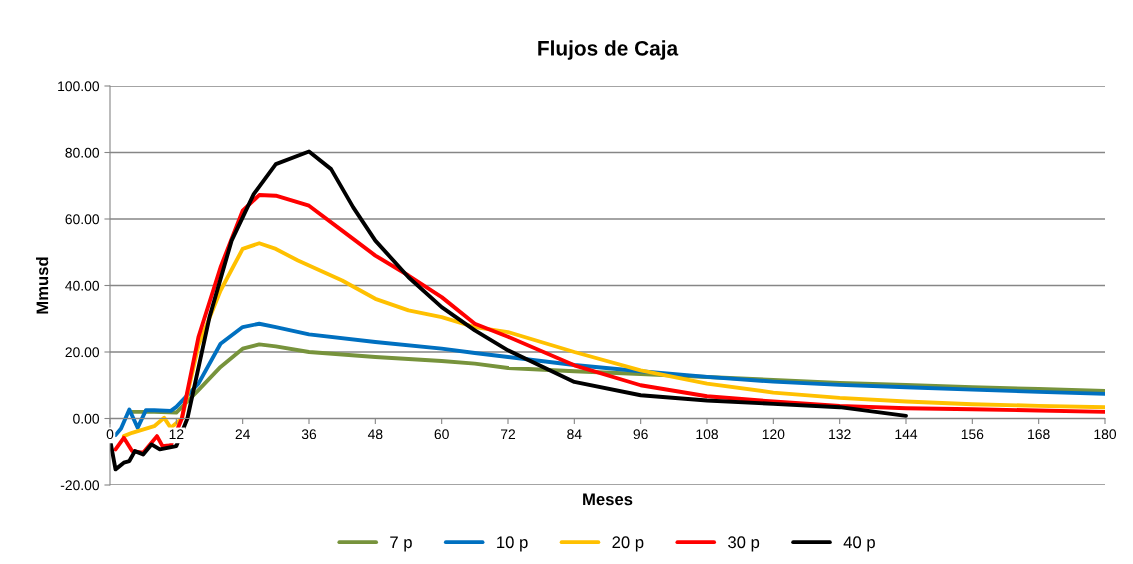 This screenshot has width=1133, height=564. What do you see at coordinates (1105, 434) in the screenshot?
I see `x-tick-label: 180` at bounding box center [1105, 434].